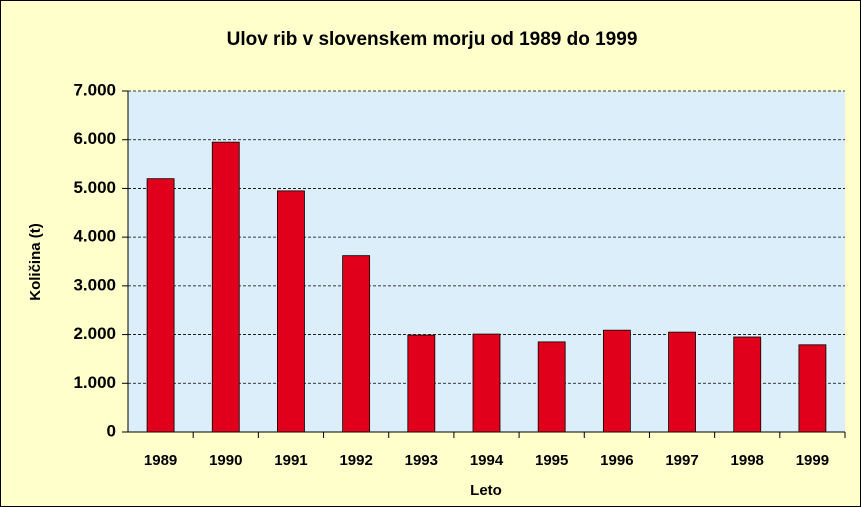  Describe the element at coordinates (94, 138) in the screenshot. I see `y-tick-label: 6.000` at that location.